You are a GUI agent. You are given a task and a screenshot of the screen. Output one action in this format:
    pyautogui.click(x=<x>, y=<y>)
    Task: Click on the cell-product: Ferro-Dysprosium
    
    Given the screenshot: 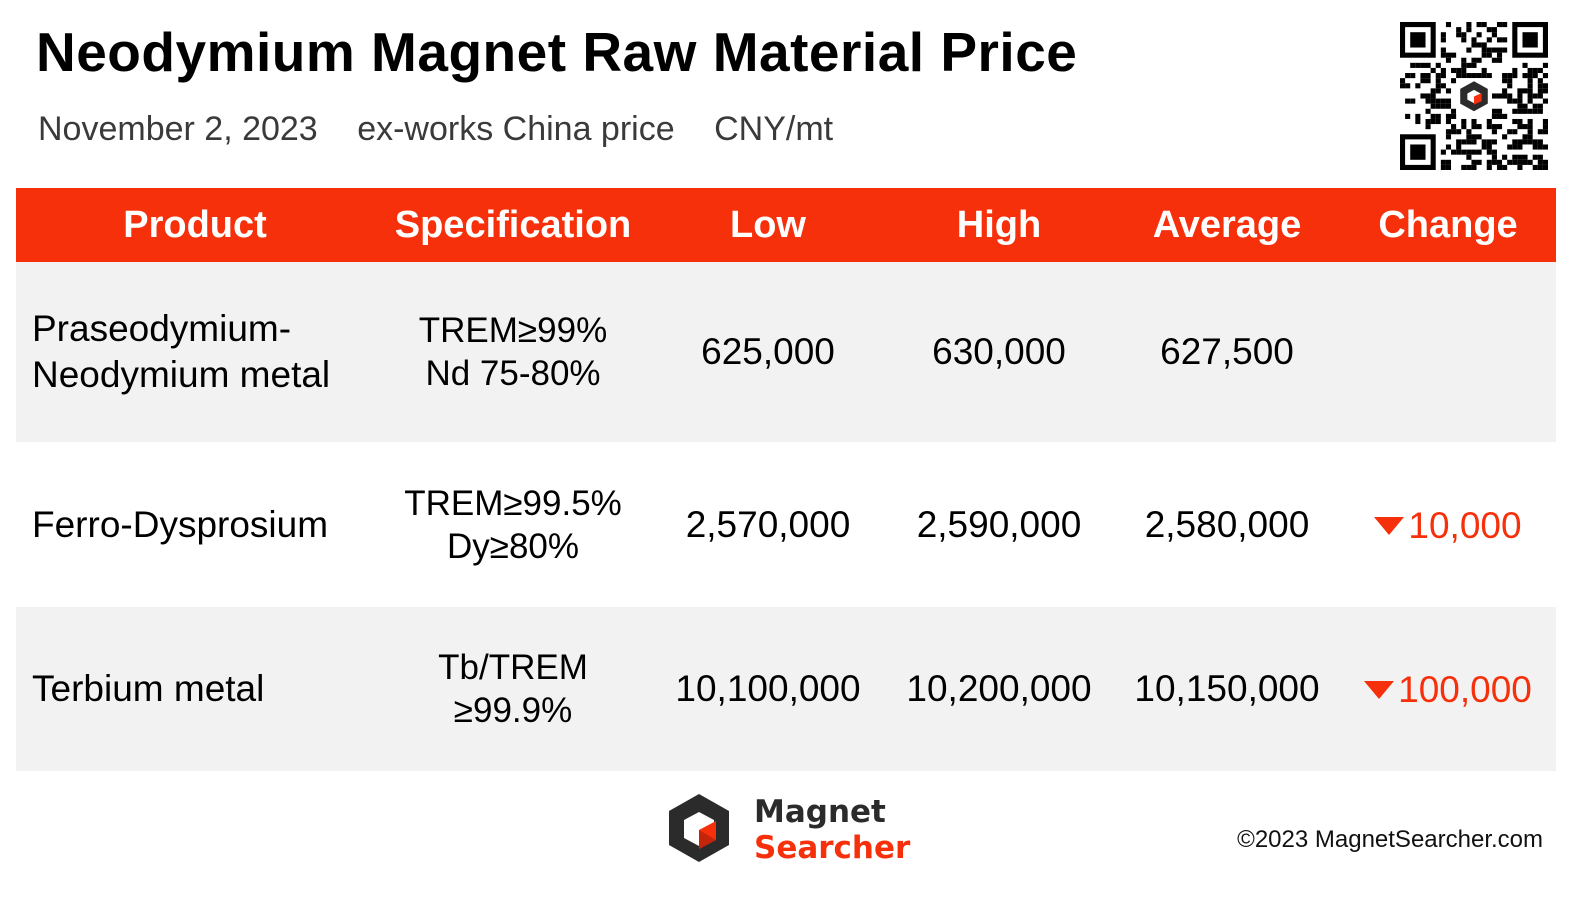 What is the action you would take?
    pyautogui.click(x=195, y=525)
    